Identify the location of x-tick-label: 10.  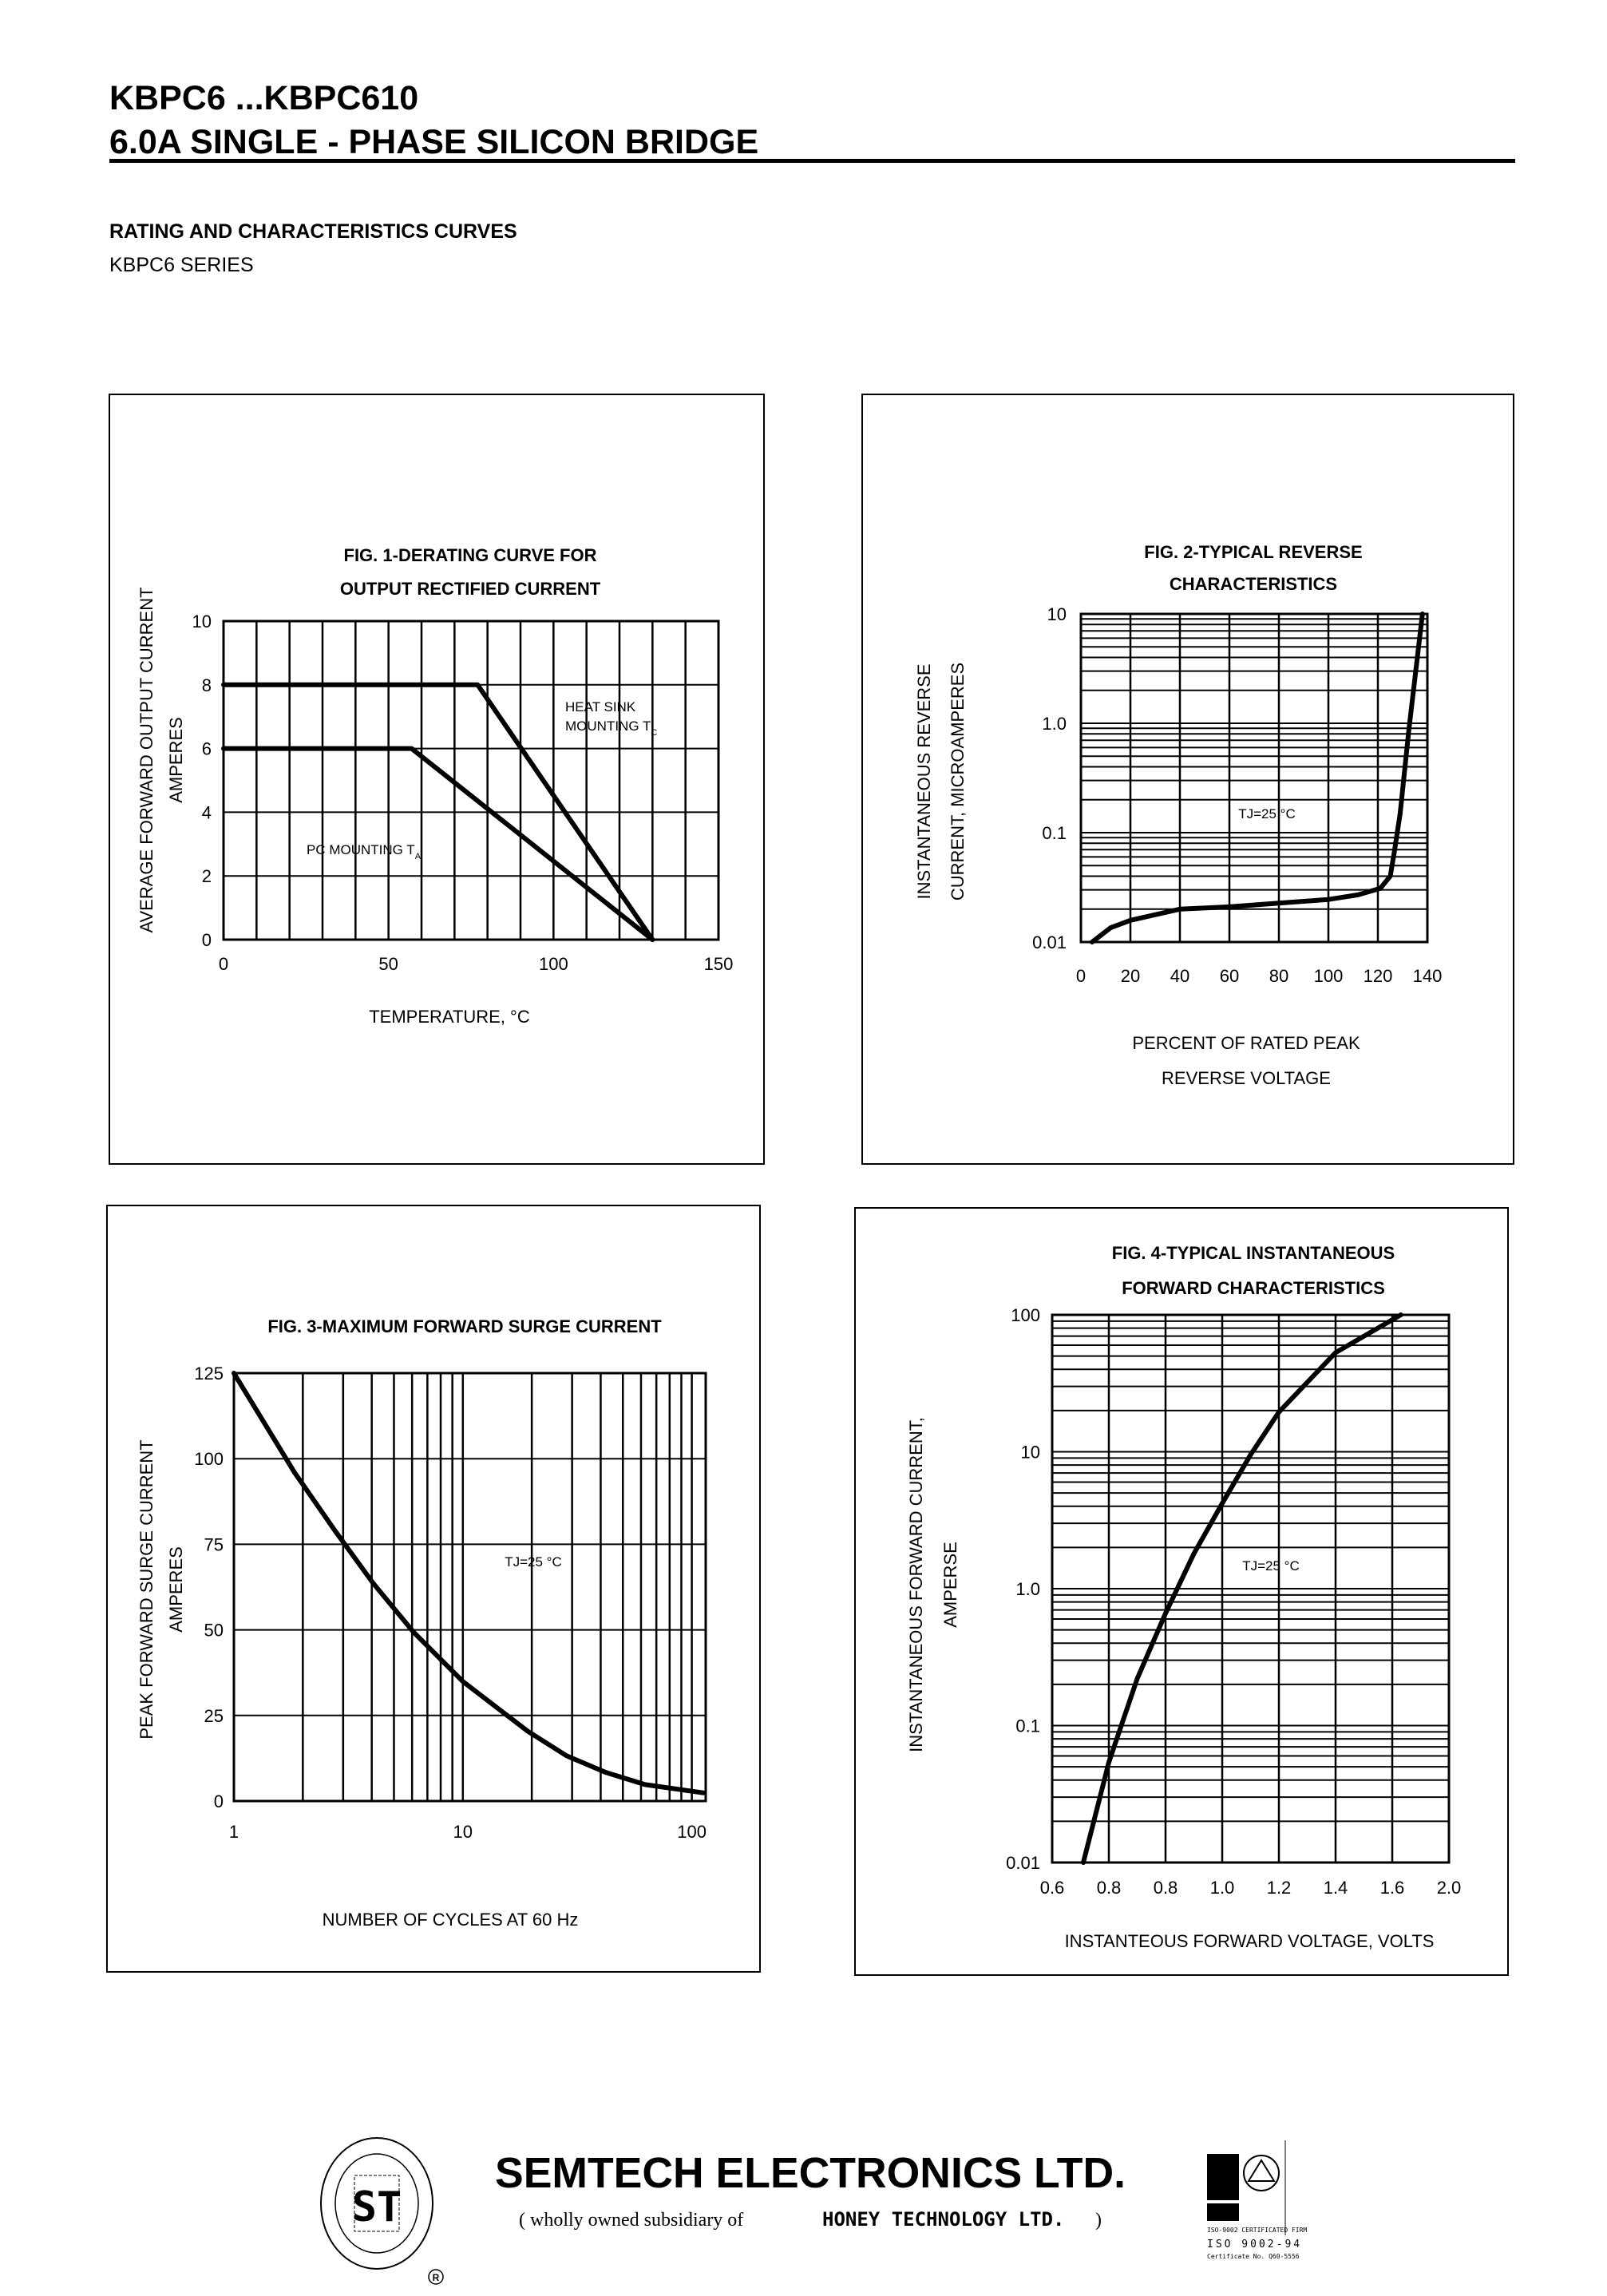
(463, 1832).